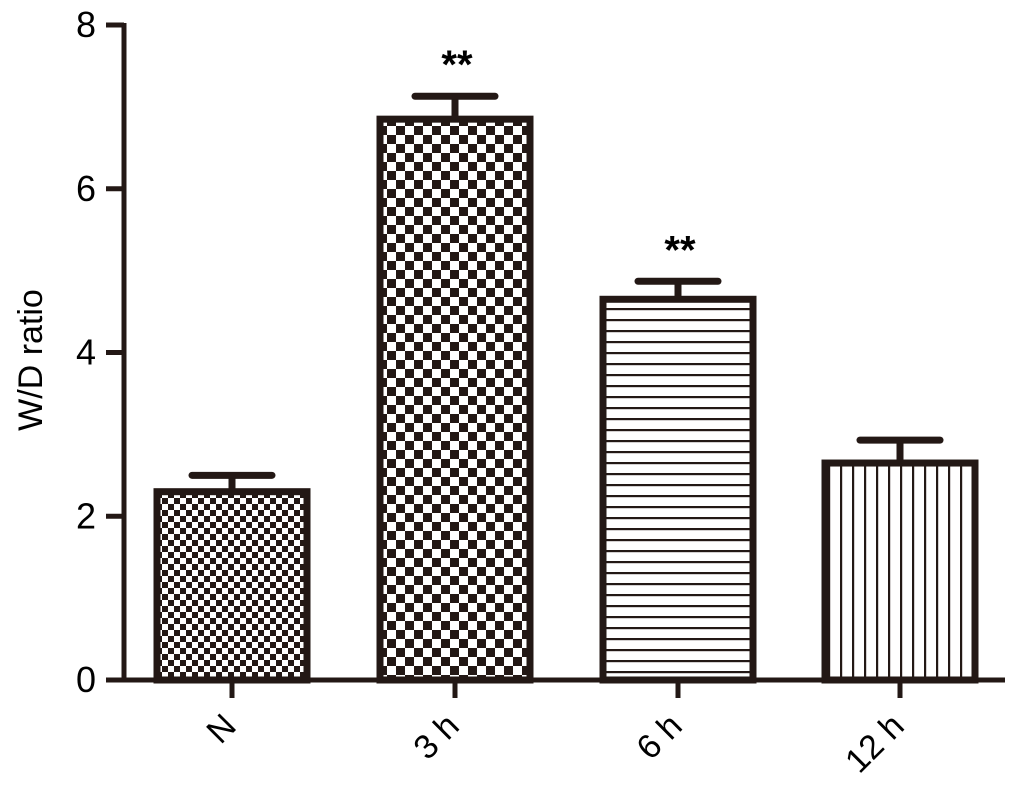  What do you see at coordinates (86, 188) in the screenshot?
I see `y-tick-label: 6` at bounding box center [86, 188].